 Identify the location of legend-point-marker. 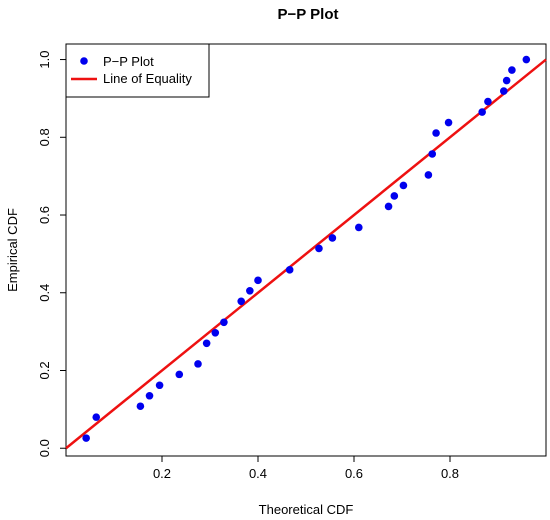
(84, 61).